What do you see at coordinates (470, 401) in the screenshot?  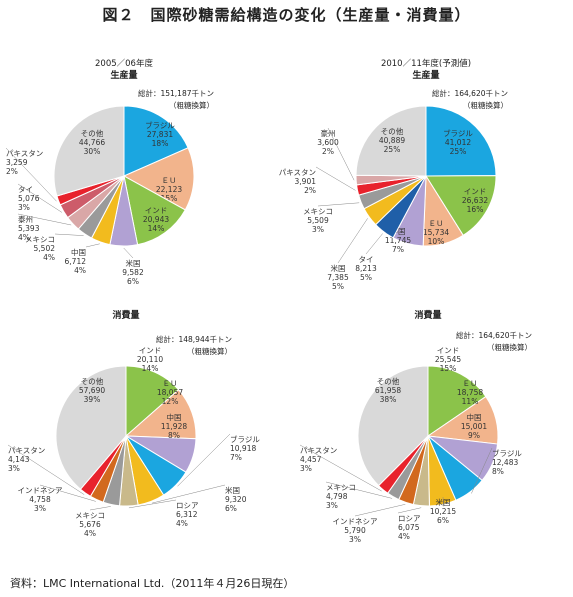 I see `slice-percent-label: 11%` at bounding box center [470, 401].